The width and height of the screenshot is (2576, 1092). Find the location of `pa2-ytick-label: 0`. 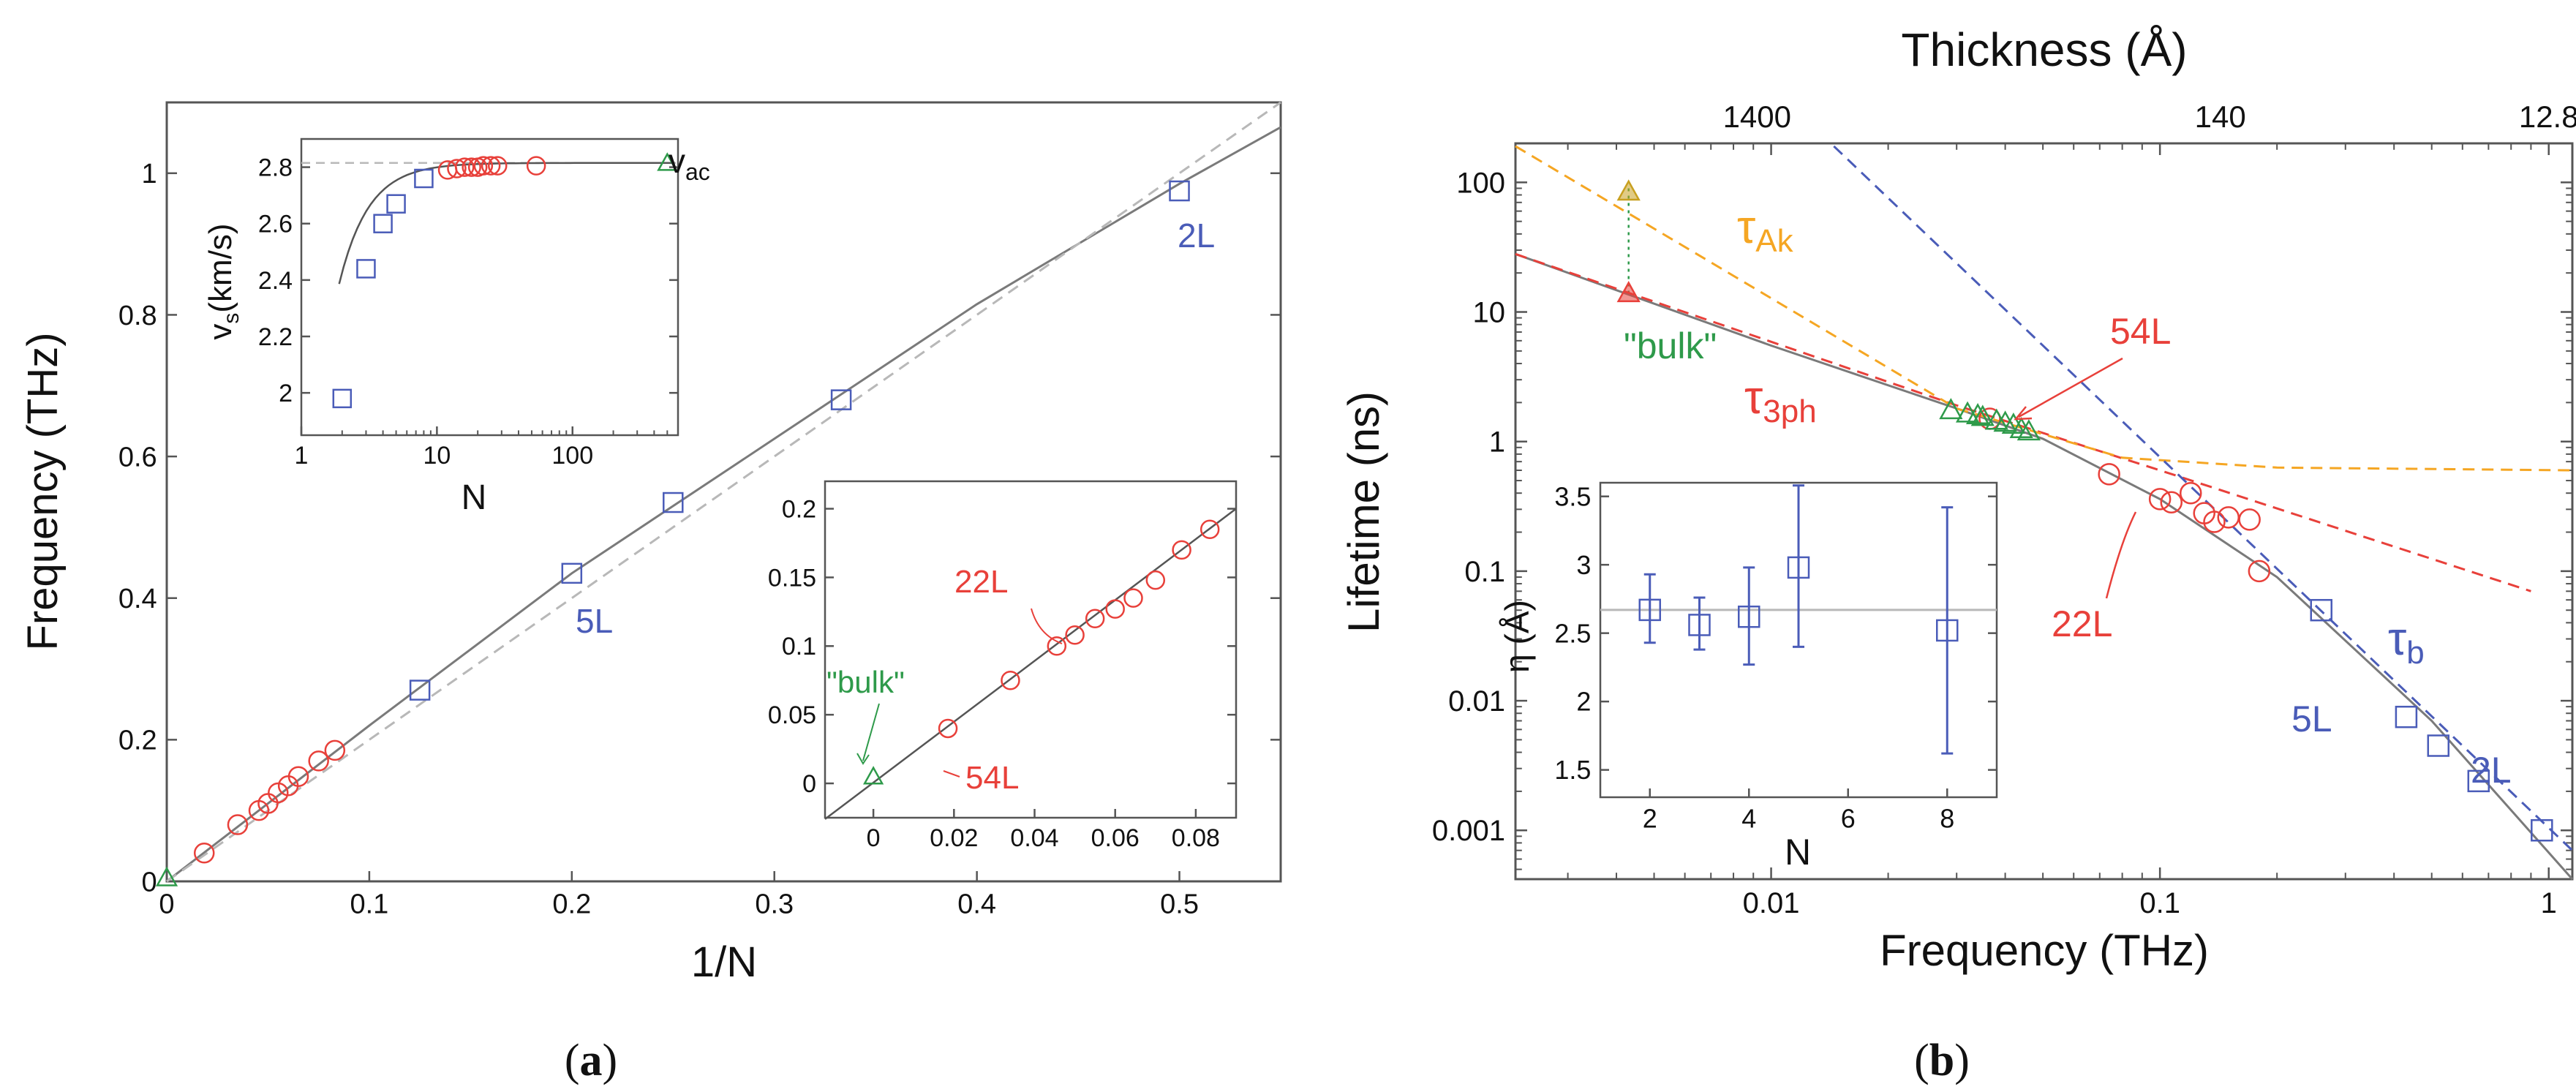

pa2-ytick-label: 0 is located at coordinates (809, 784).